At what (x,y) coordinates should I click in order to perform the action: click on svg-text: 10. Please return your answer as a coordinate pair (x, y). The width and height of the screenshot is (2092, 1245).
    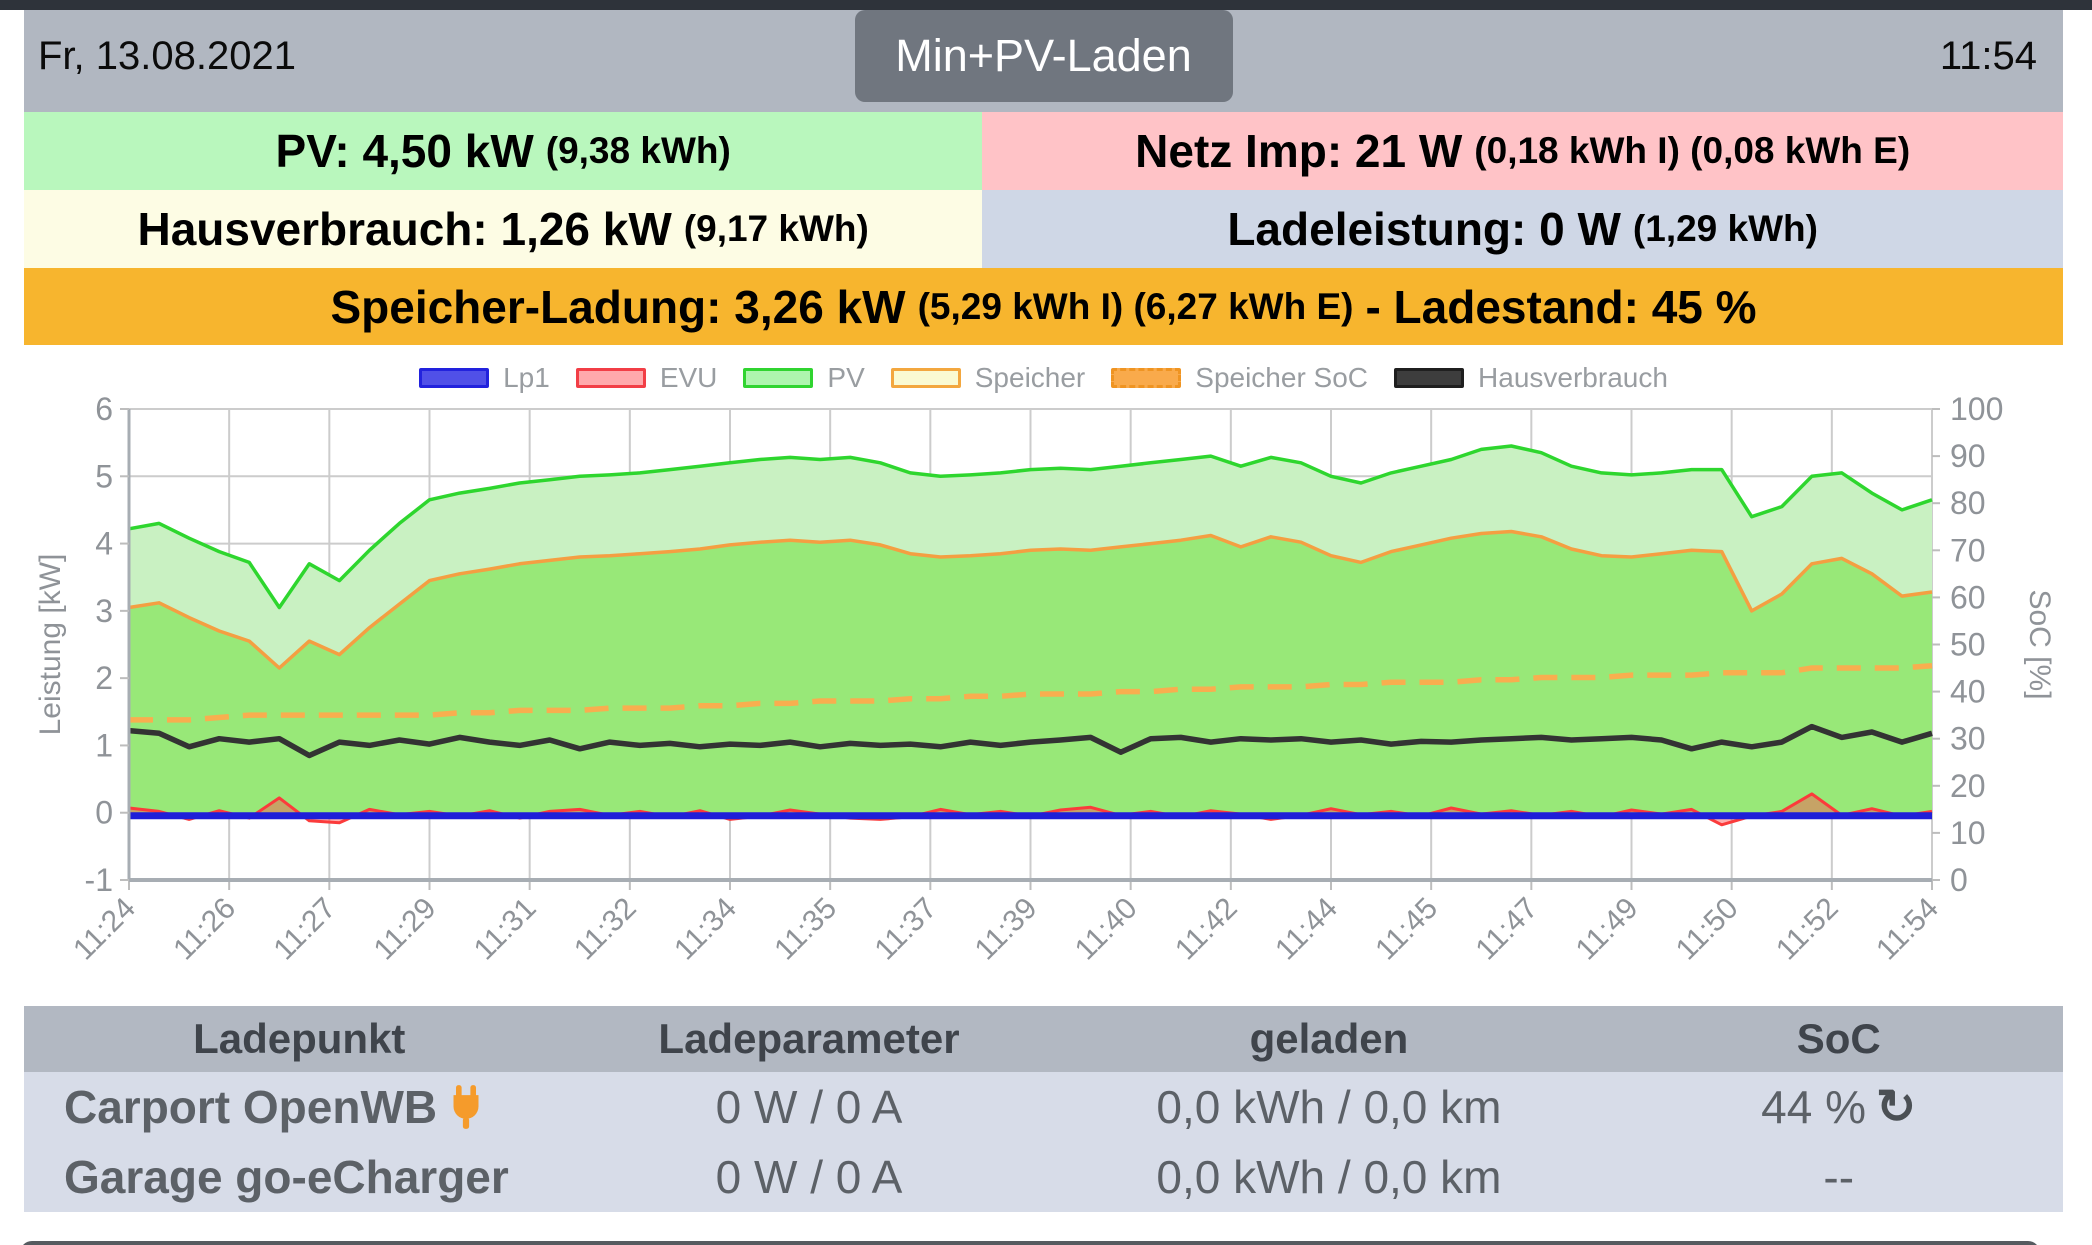
    Looking at the image, I should click on (1968, 833).